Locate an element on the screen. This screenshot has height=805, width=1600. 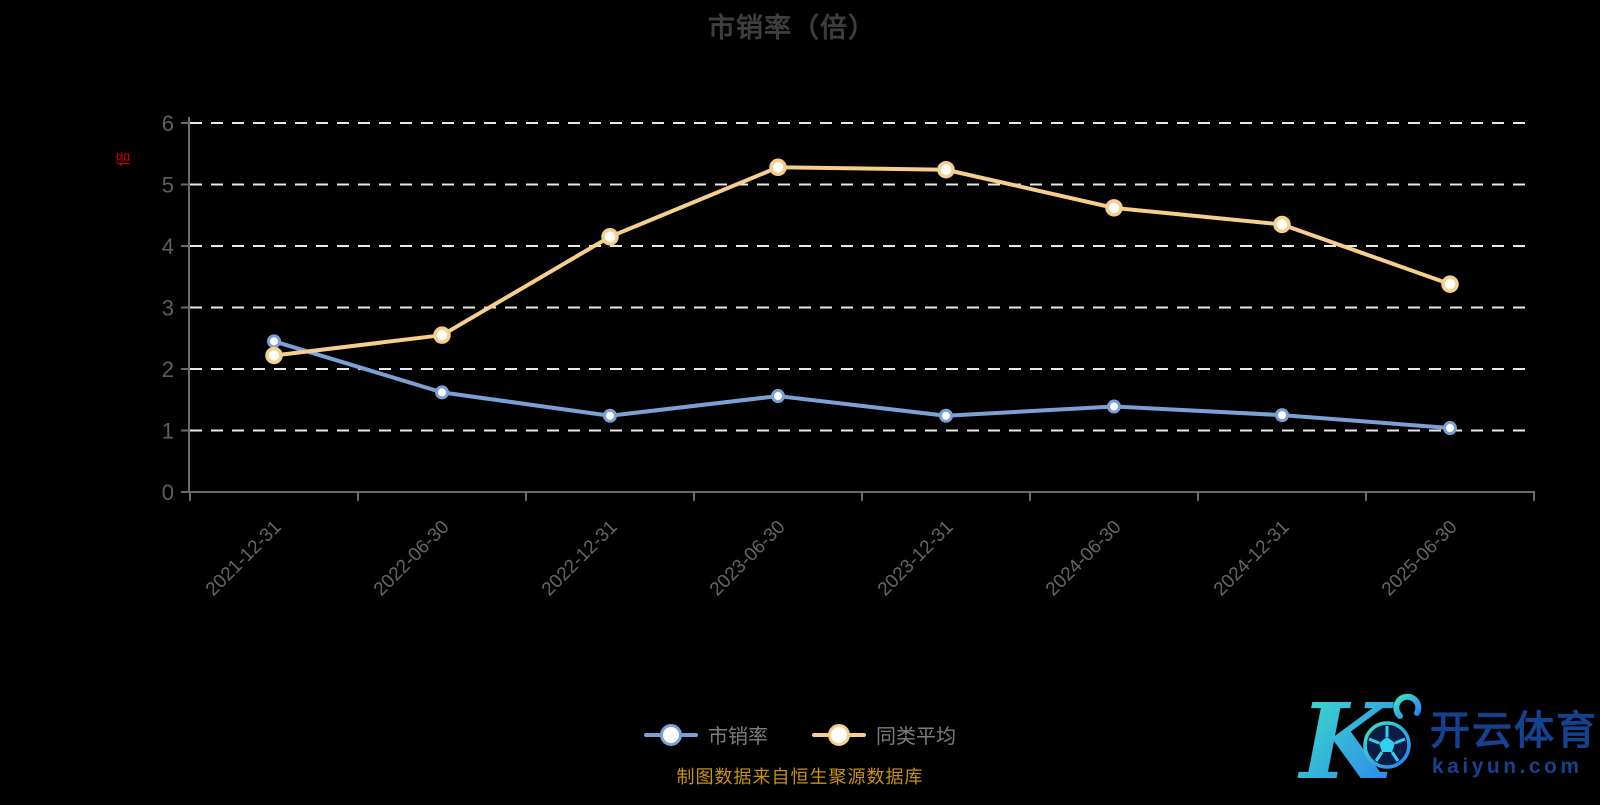
x-axis-label: 2024-06-30 is located at coordinates (1084, 559).